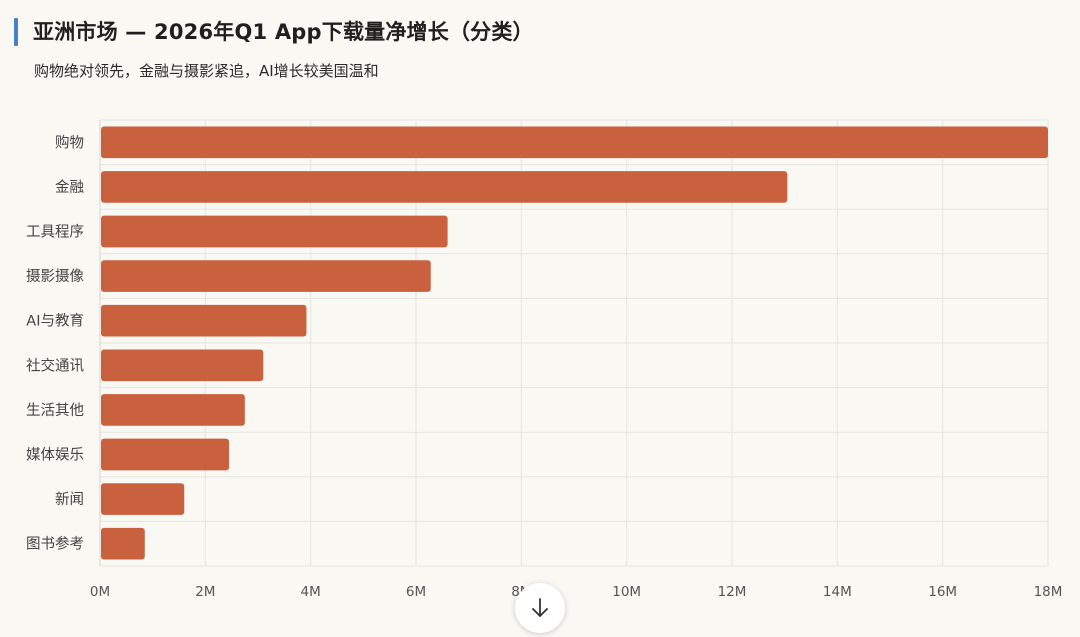 The image size is (1080, 637). What do you see at coordinates (837, 592) in the screenshot?
I see `x-tick-label: 14M` at bounding box center [837, 592].